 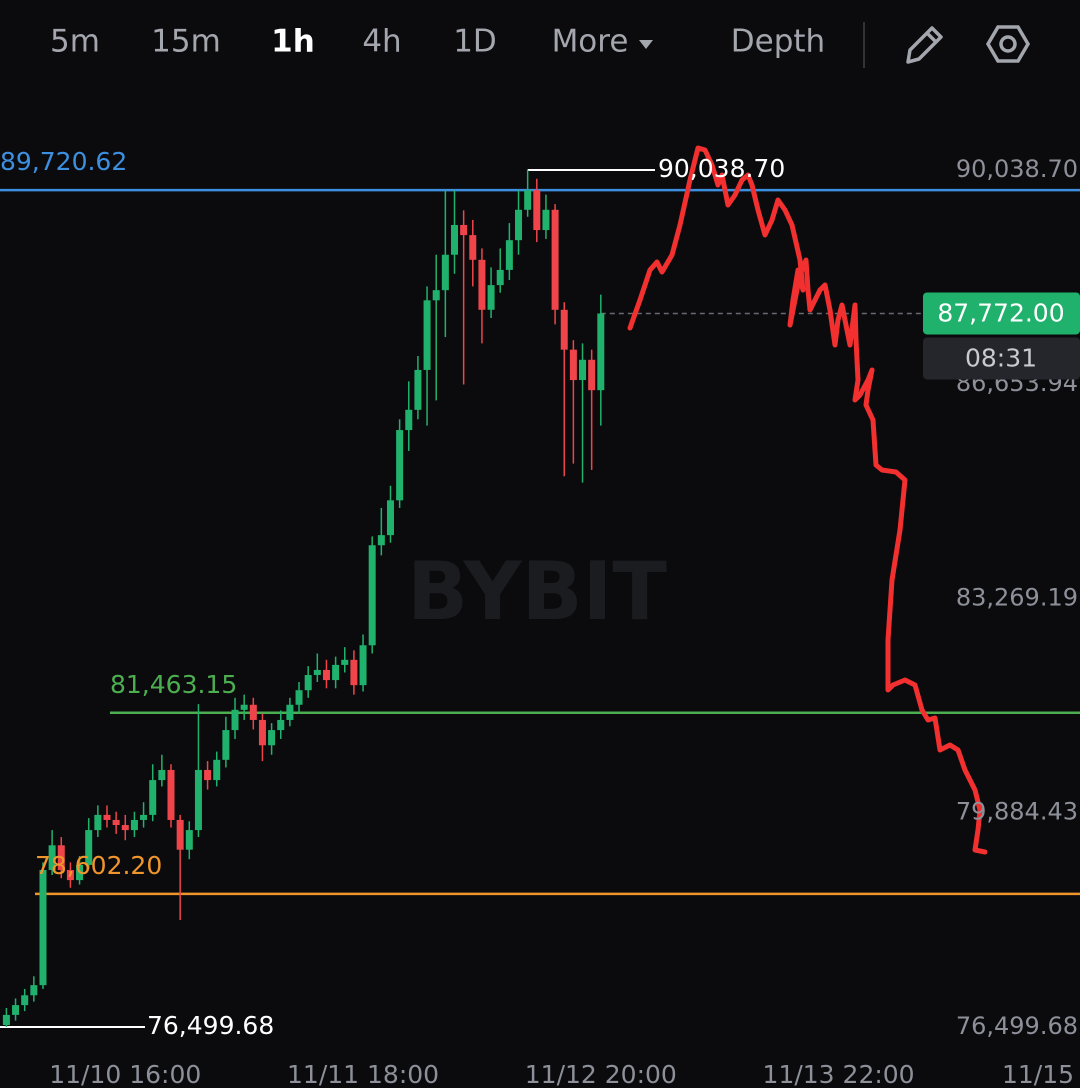 What do you see at coordinates (63, 161) in the screenshot?
I see `price-line-label: 89,720.62` at bounding box center [63, 161].